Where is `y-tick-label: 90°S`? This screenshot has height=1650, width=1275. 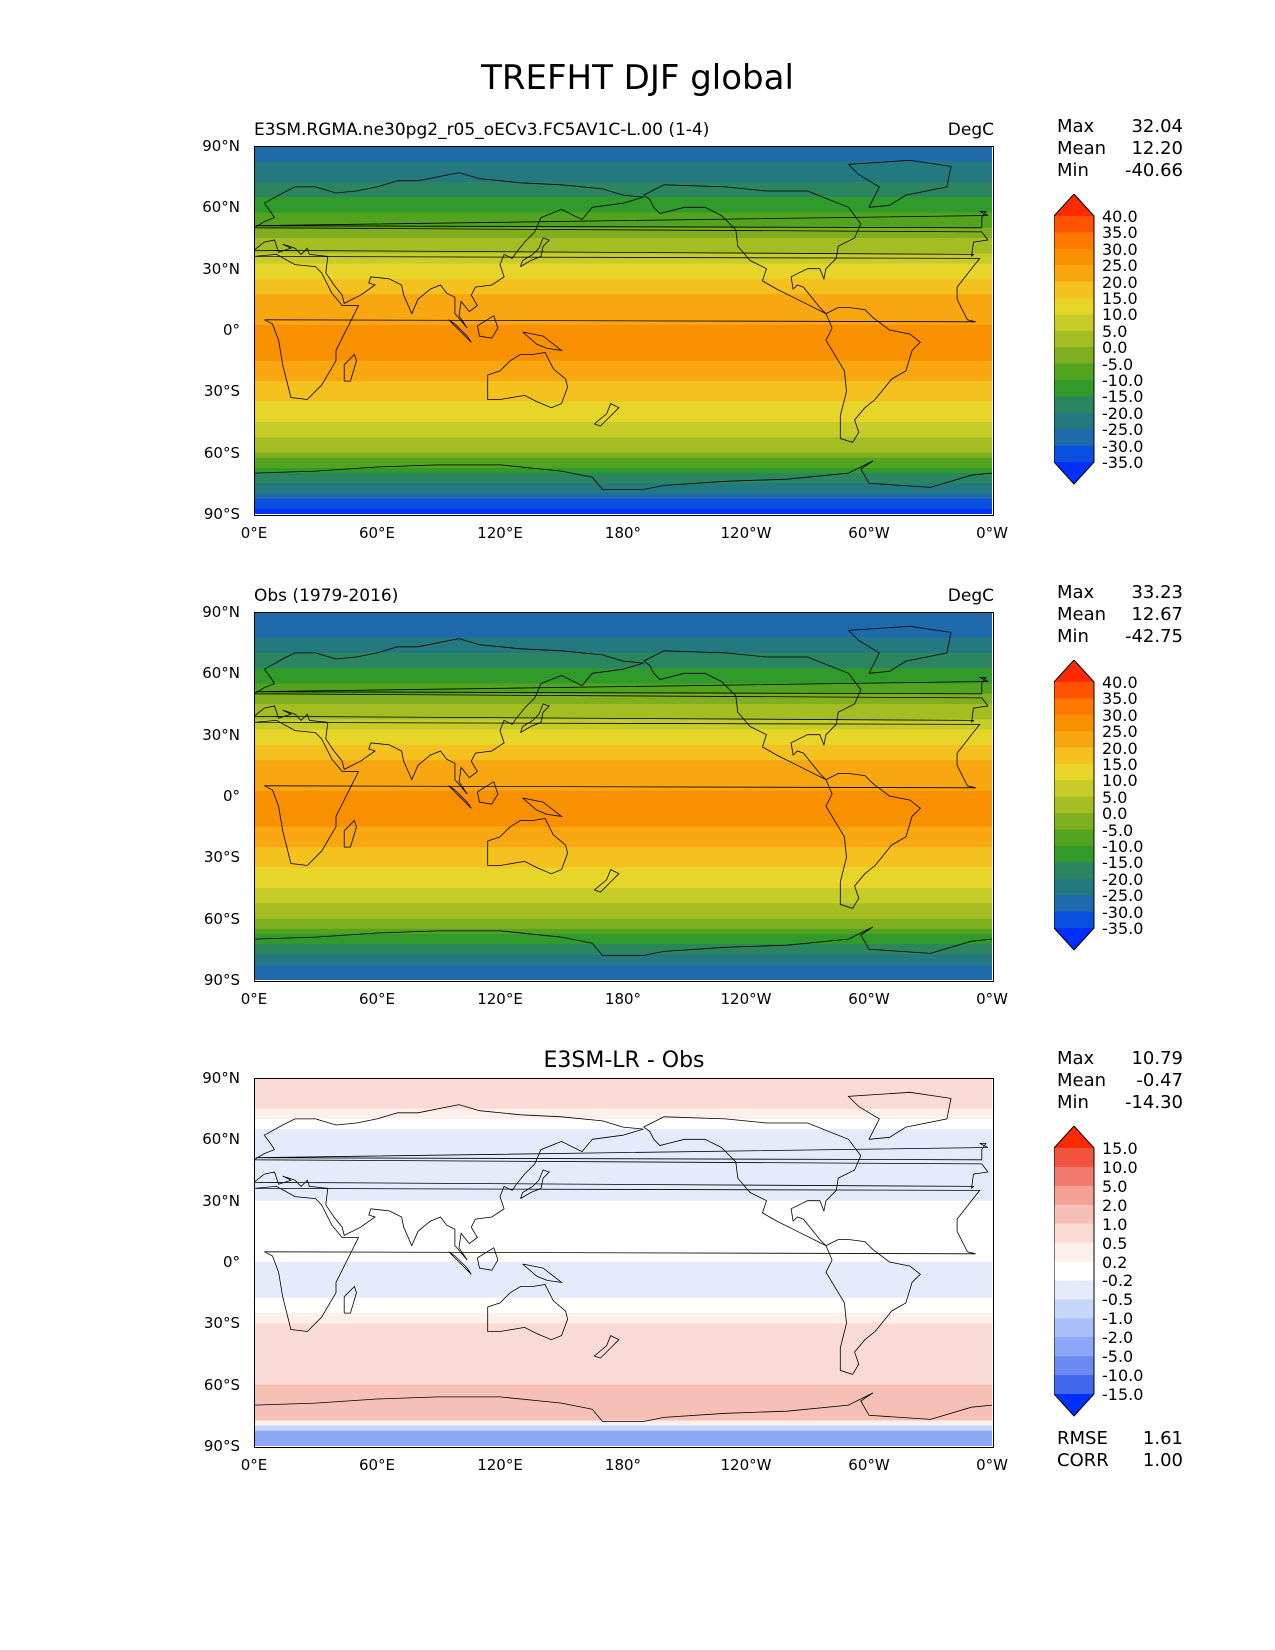 y-tick-label: 90°S is located at coordinates (221, 514).